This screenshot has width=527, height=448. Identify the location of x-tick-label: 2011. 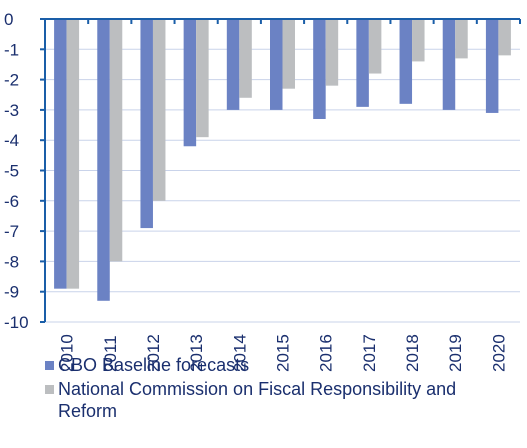
(110, 353).